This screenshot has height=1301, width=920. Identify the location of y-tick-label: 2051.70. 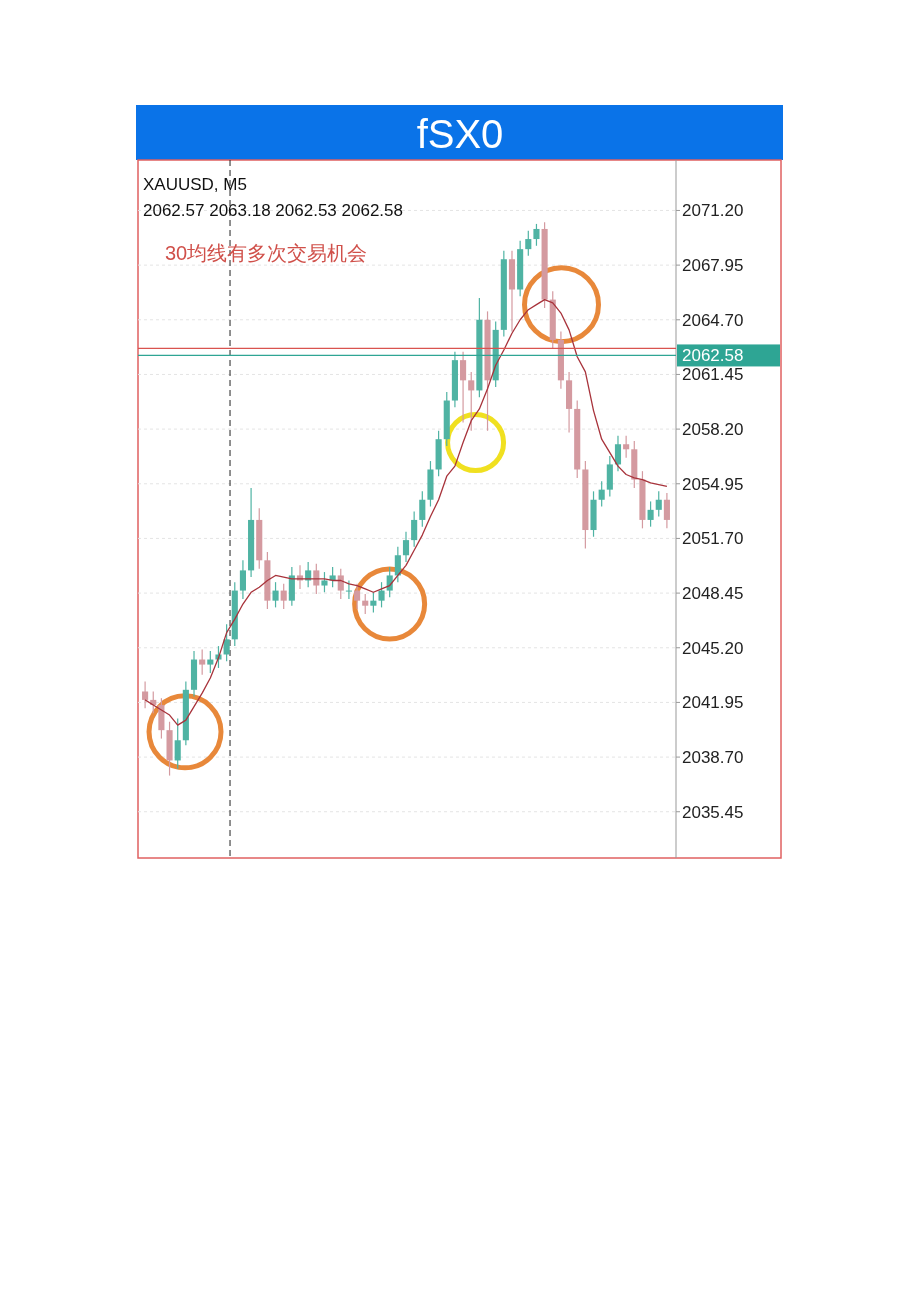
(713, 539).